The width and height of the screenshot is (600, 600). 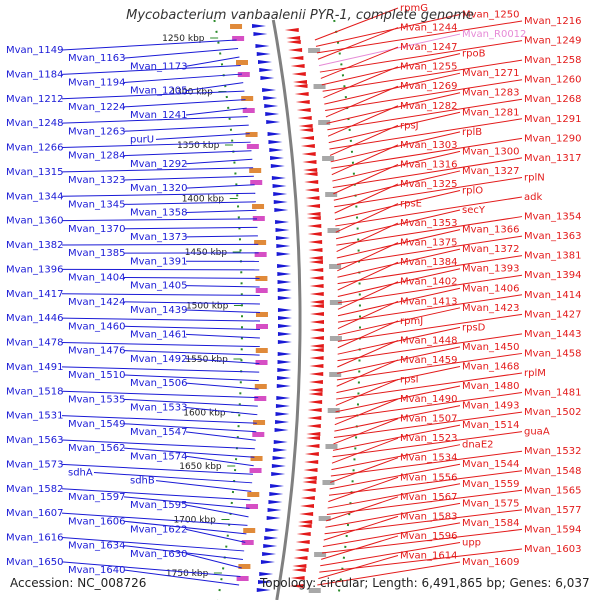 What do you see at coordinates (552, 314) in the screenshot?
I see `right-gene-label: Mvan_1427` at bounding box center [552, 314].